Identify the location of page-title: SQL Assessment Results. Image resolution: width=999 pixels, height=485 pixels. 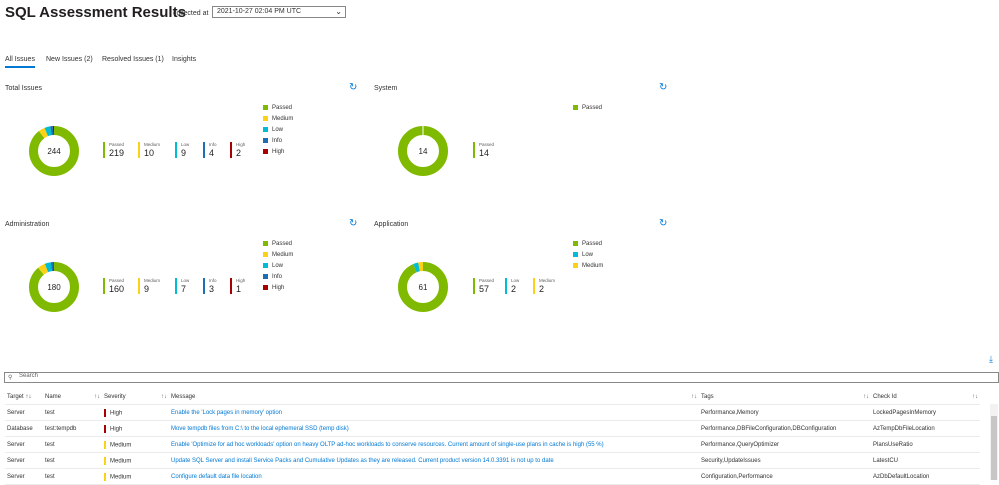
(95, 12).